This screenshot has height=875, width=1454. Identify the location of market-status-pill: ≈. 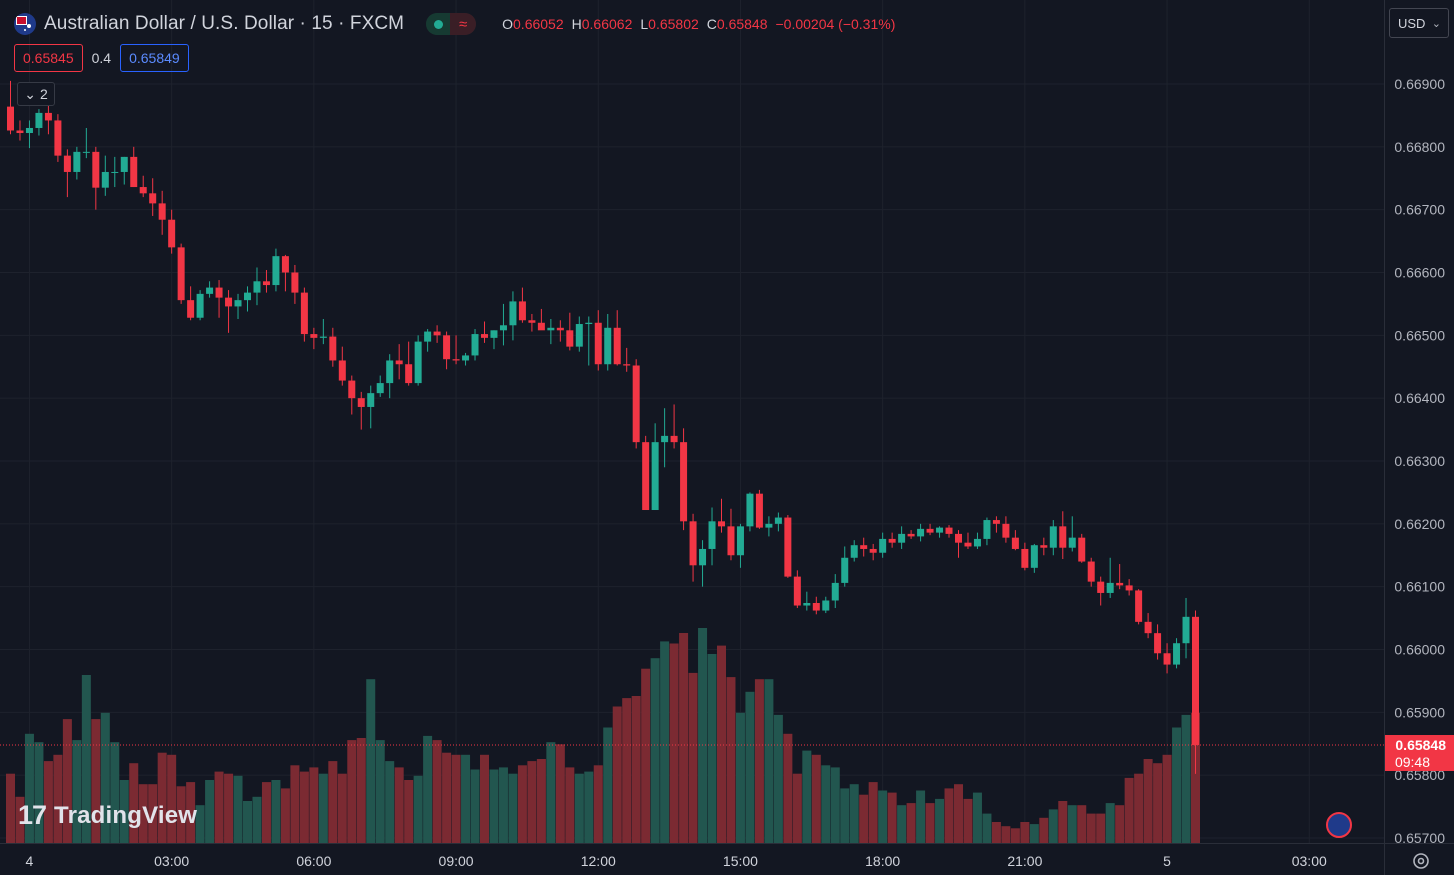
(451, 24).